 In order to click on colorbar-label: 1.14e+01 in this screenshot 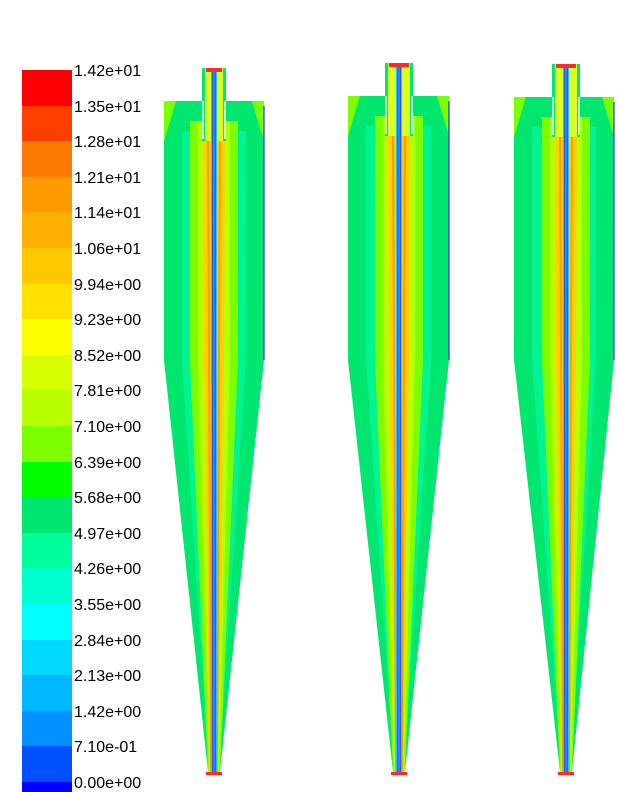, I will do `click(108, 214)`.